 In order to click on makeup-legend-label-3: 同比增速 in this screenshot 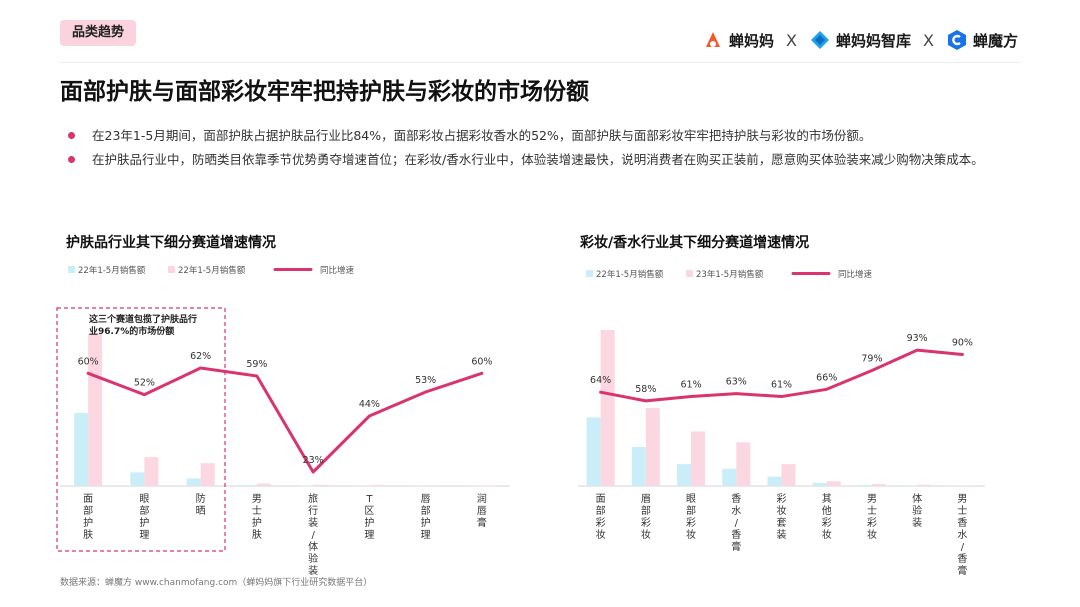, I will do `click(855, 274)`.